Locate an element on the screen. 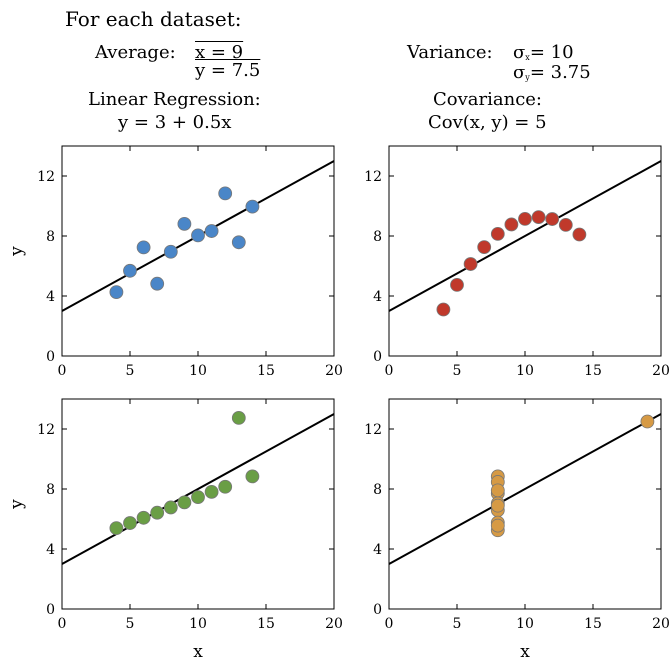 This screenshot has width=671, height=661. mean-y-text: y = 7.5 is located at coordinates (228, 70).